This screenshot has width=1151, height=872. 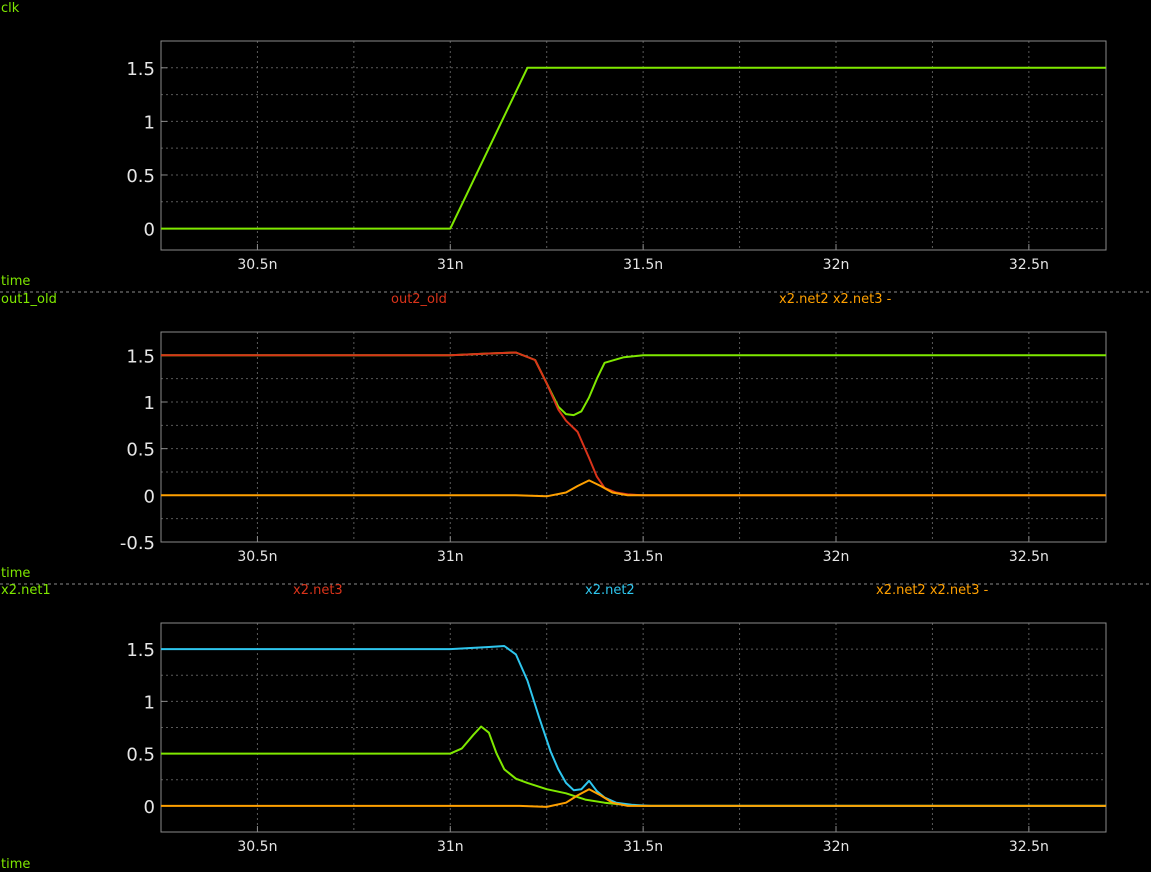 I want to click on legend-entry: out2_old, so click(x=419, y=299).